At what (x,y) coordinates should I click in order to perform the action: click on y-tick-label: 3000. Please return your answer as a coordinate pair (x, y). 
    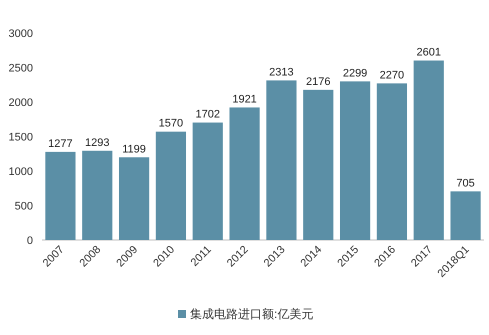
    Looking at the image, I should click on (20, 34).